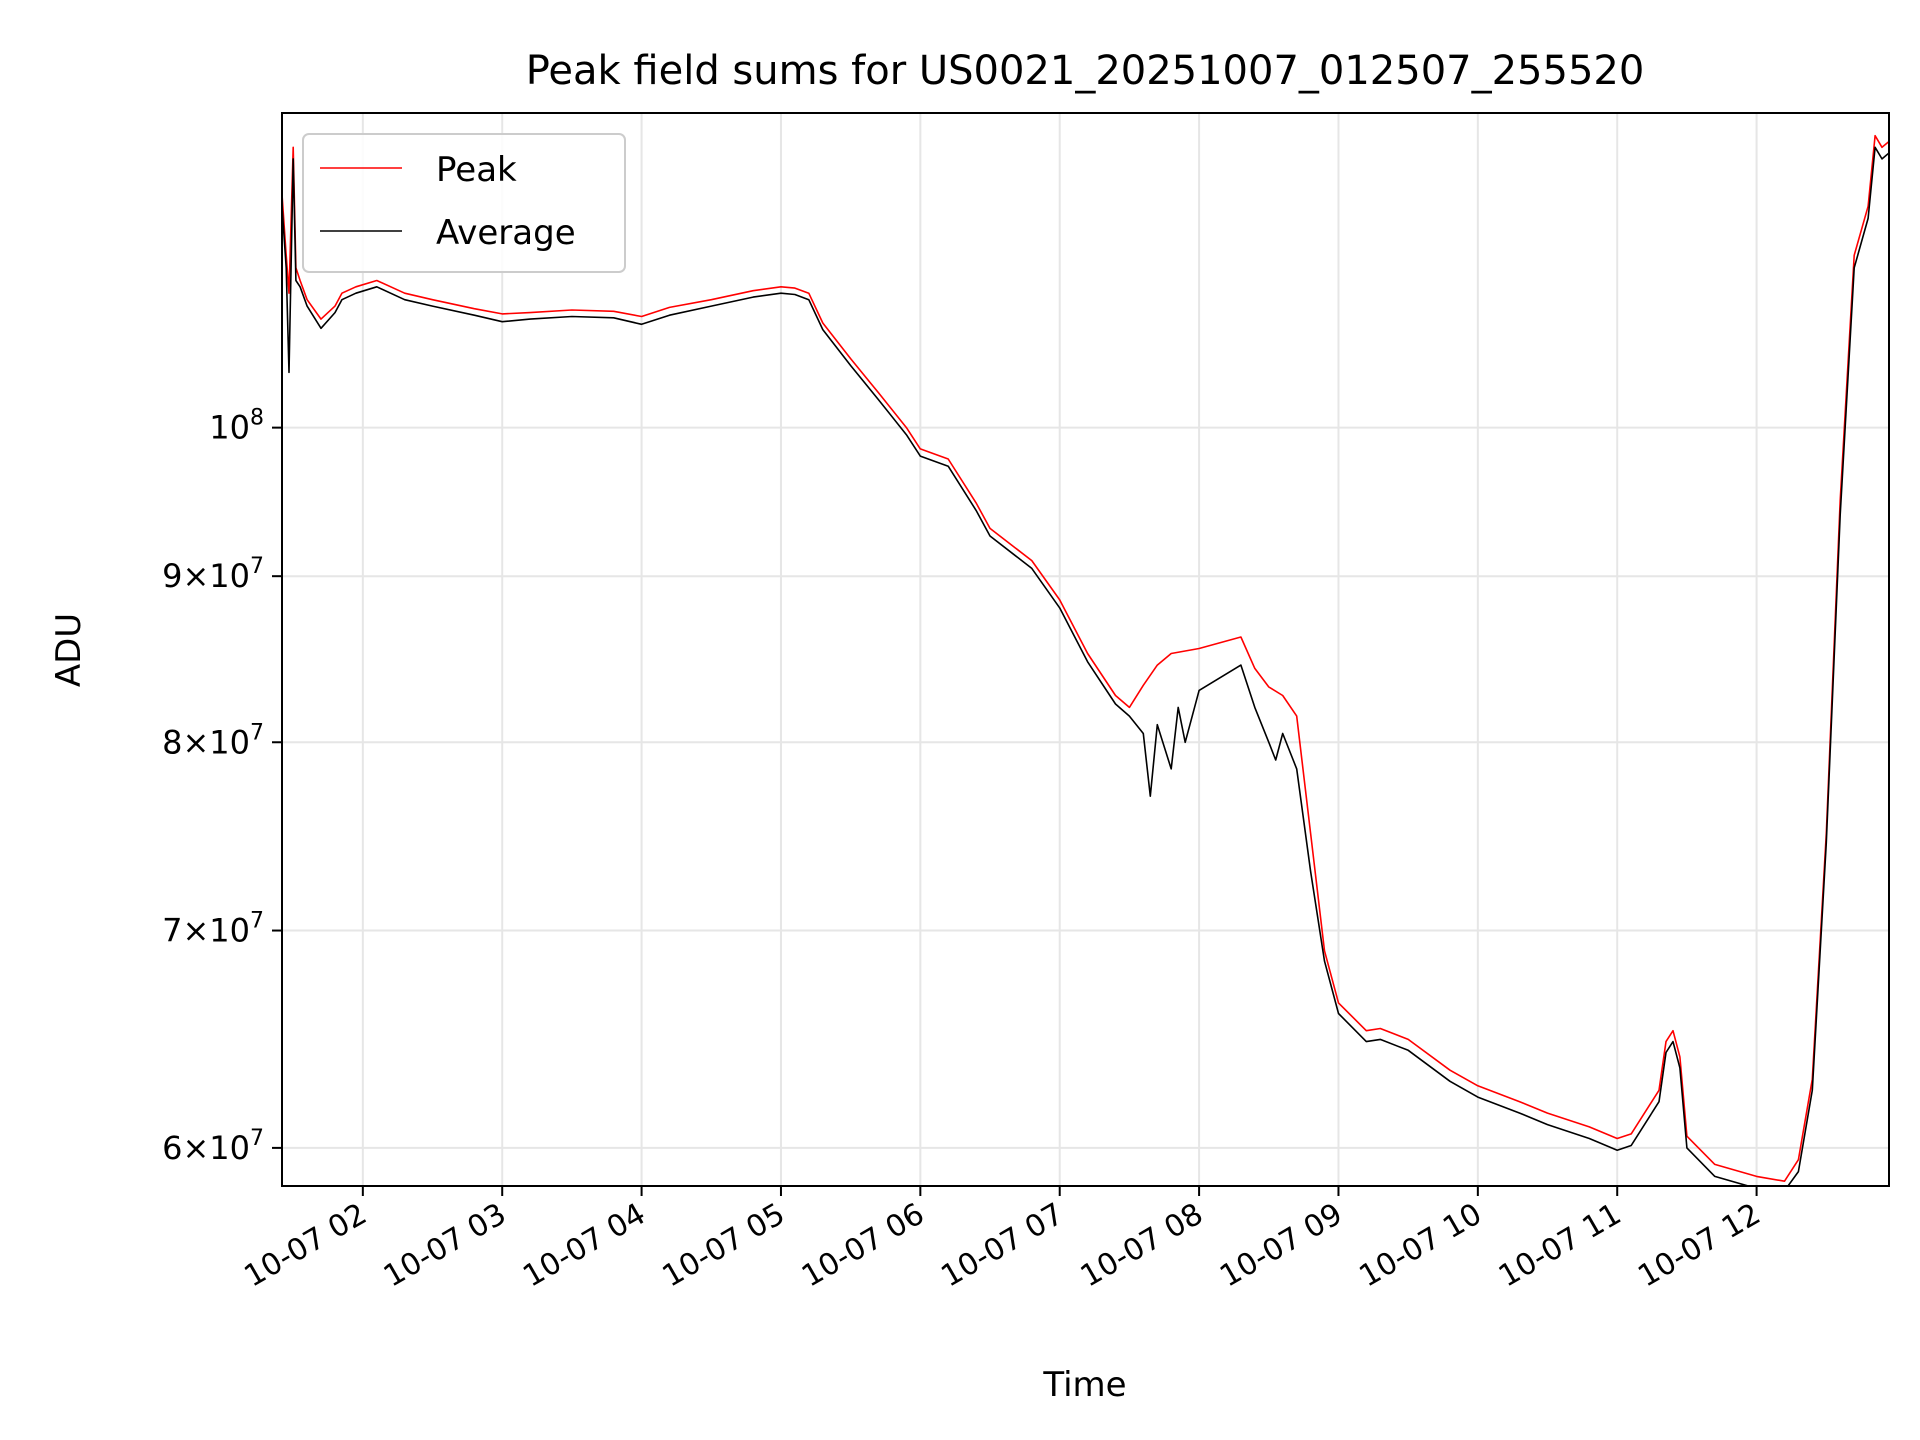 The width and height of the screenshot is (1920, 1440). What do you see at coordinates (1084, 1385) in the screenshot?
I see `x-axis-label: Time` at bounding box center [1084, 1385].